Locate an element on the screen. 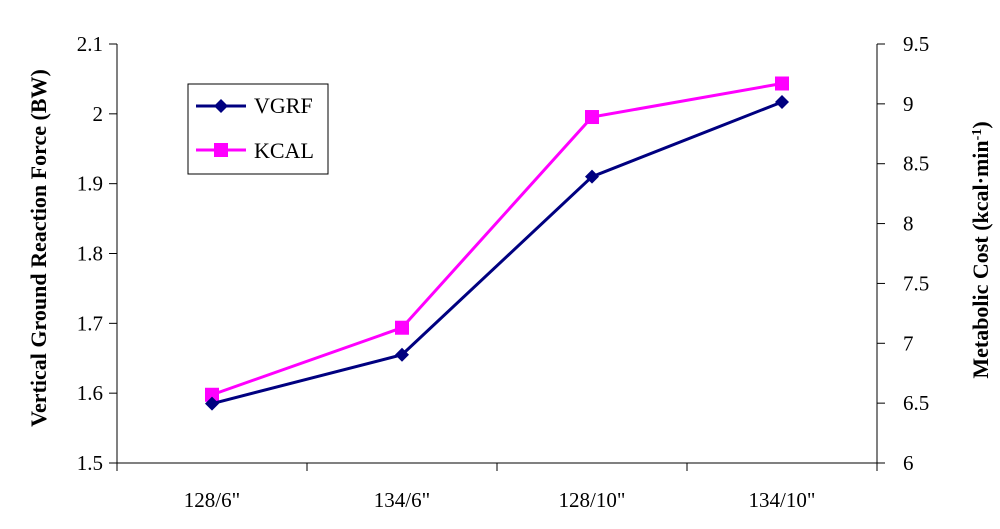 The width and height of the screenshot is (1000, 529). legend-kcal-label: KCAL is located at coordinates (284, 150).